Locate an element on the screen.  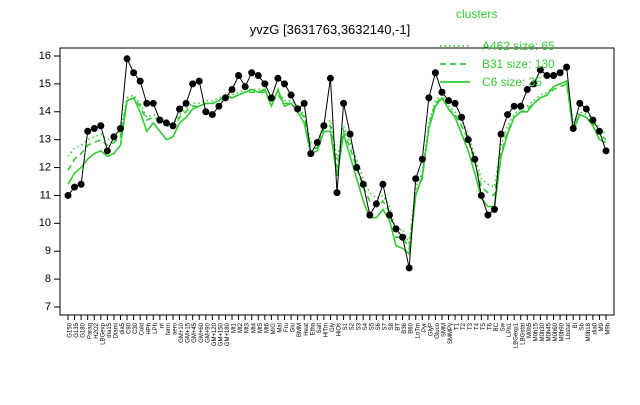
x-tick-label: T5 is located at coordinates (484, 326).